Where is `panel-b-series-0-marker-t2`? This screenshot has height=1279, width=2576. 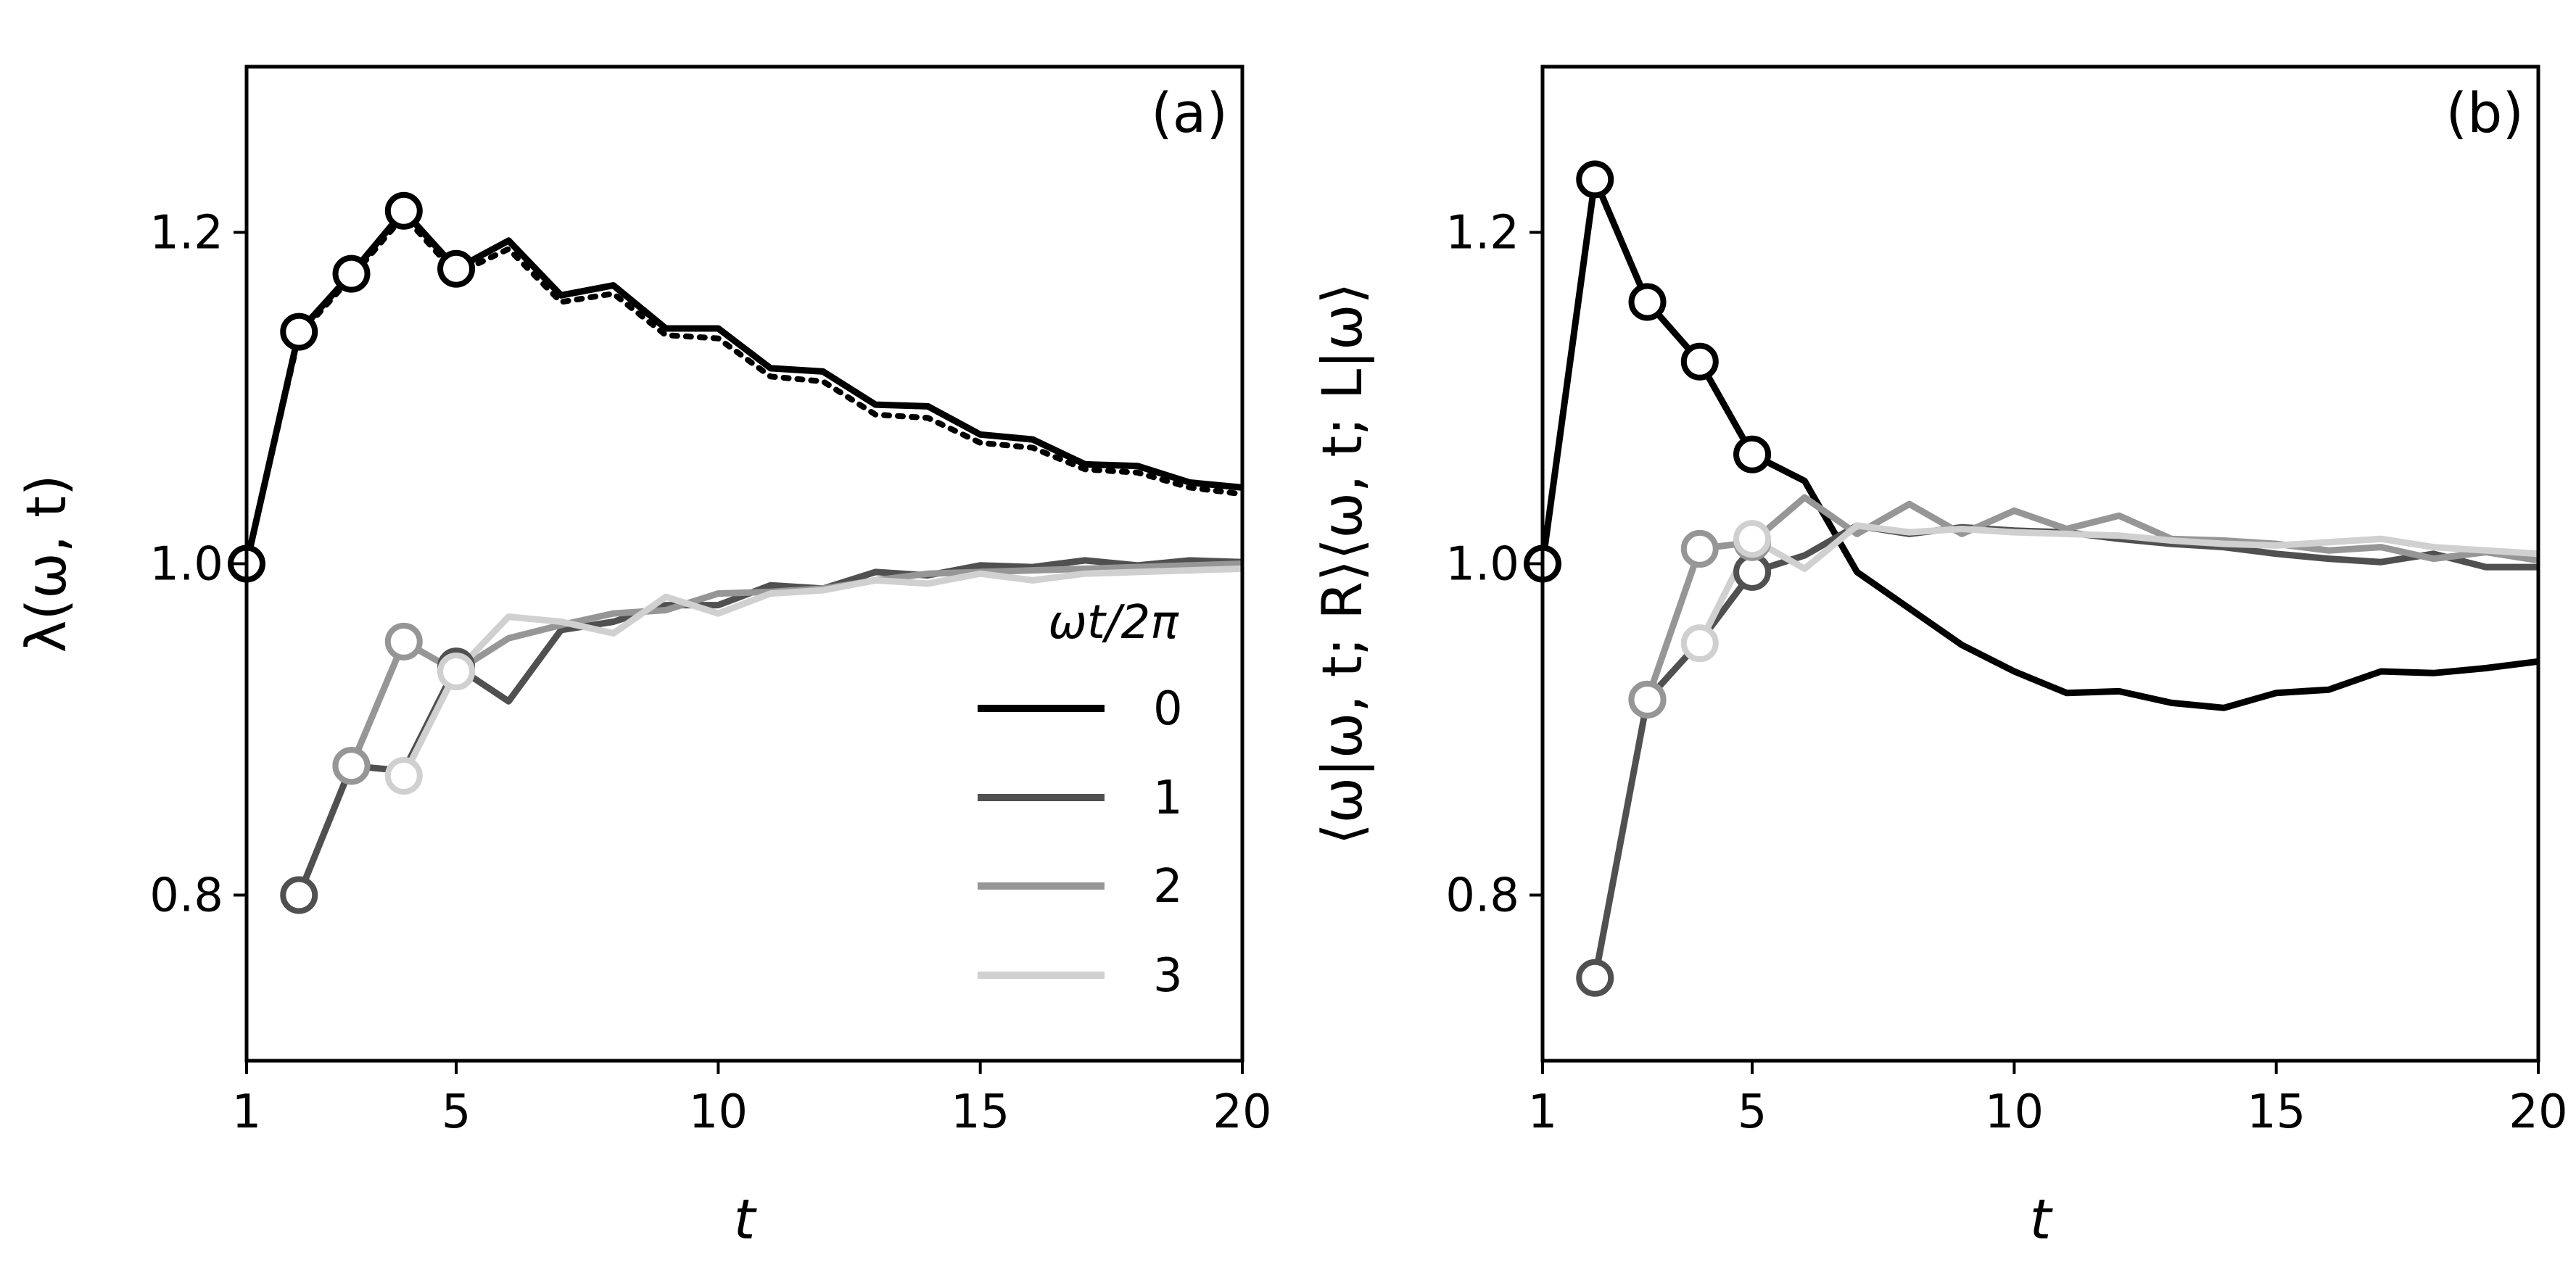 panel-b-series-0-marker-t2 is located at coordinates (1595, 179).